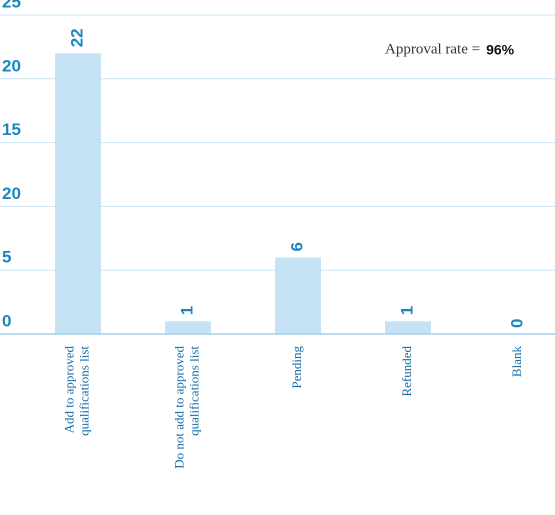 This screenshot has width=555, height=515. What do you see at coordinates (500, 50) in the screenshot?
I see `annotation-value: 96%` at bounding box center [500, 50].